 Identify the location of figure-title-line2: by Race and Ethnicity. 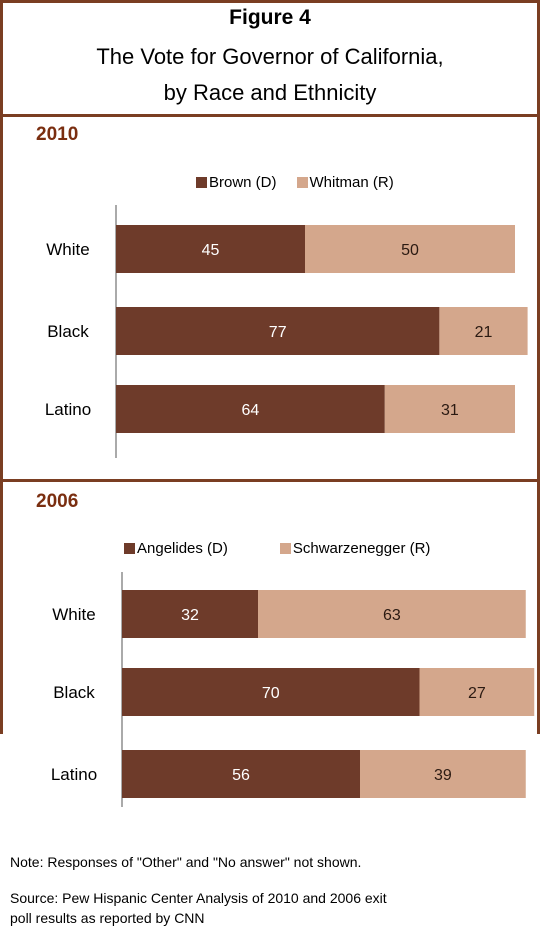
(270, 92).